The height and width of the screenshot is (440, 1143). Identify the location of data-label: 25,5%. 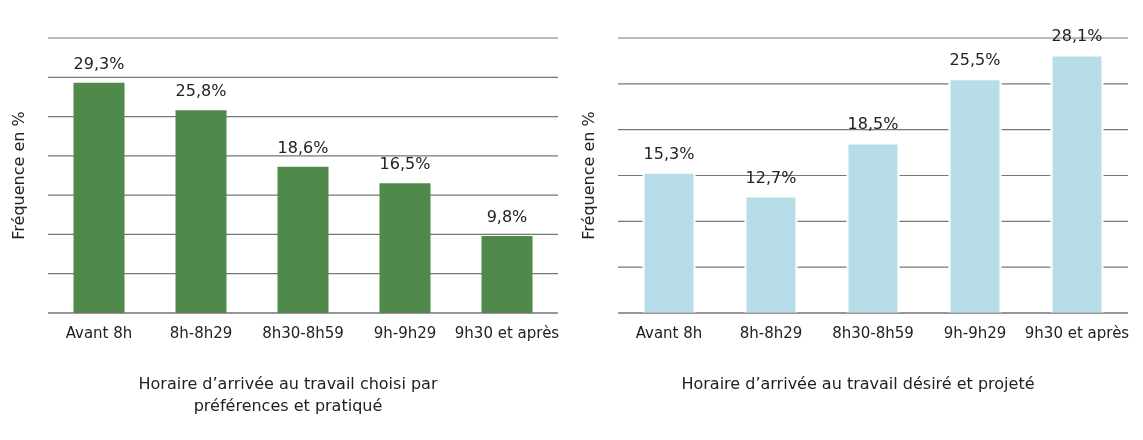
(975, 60).